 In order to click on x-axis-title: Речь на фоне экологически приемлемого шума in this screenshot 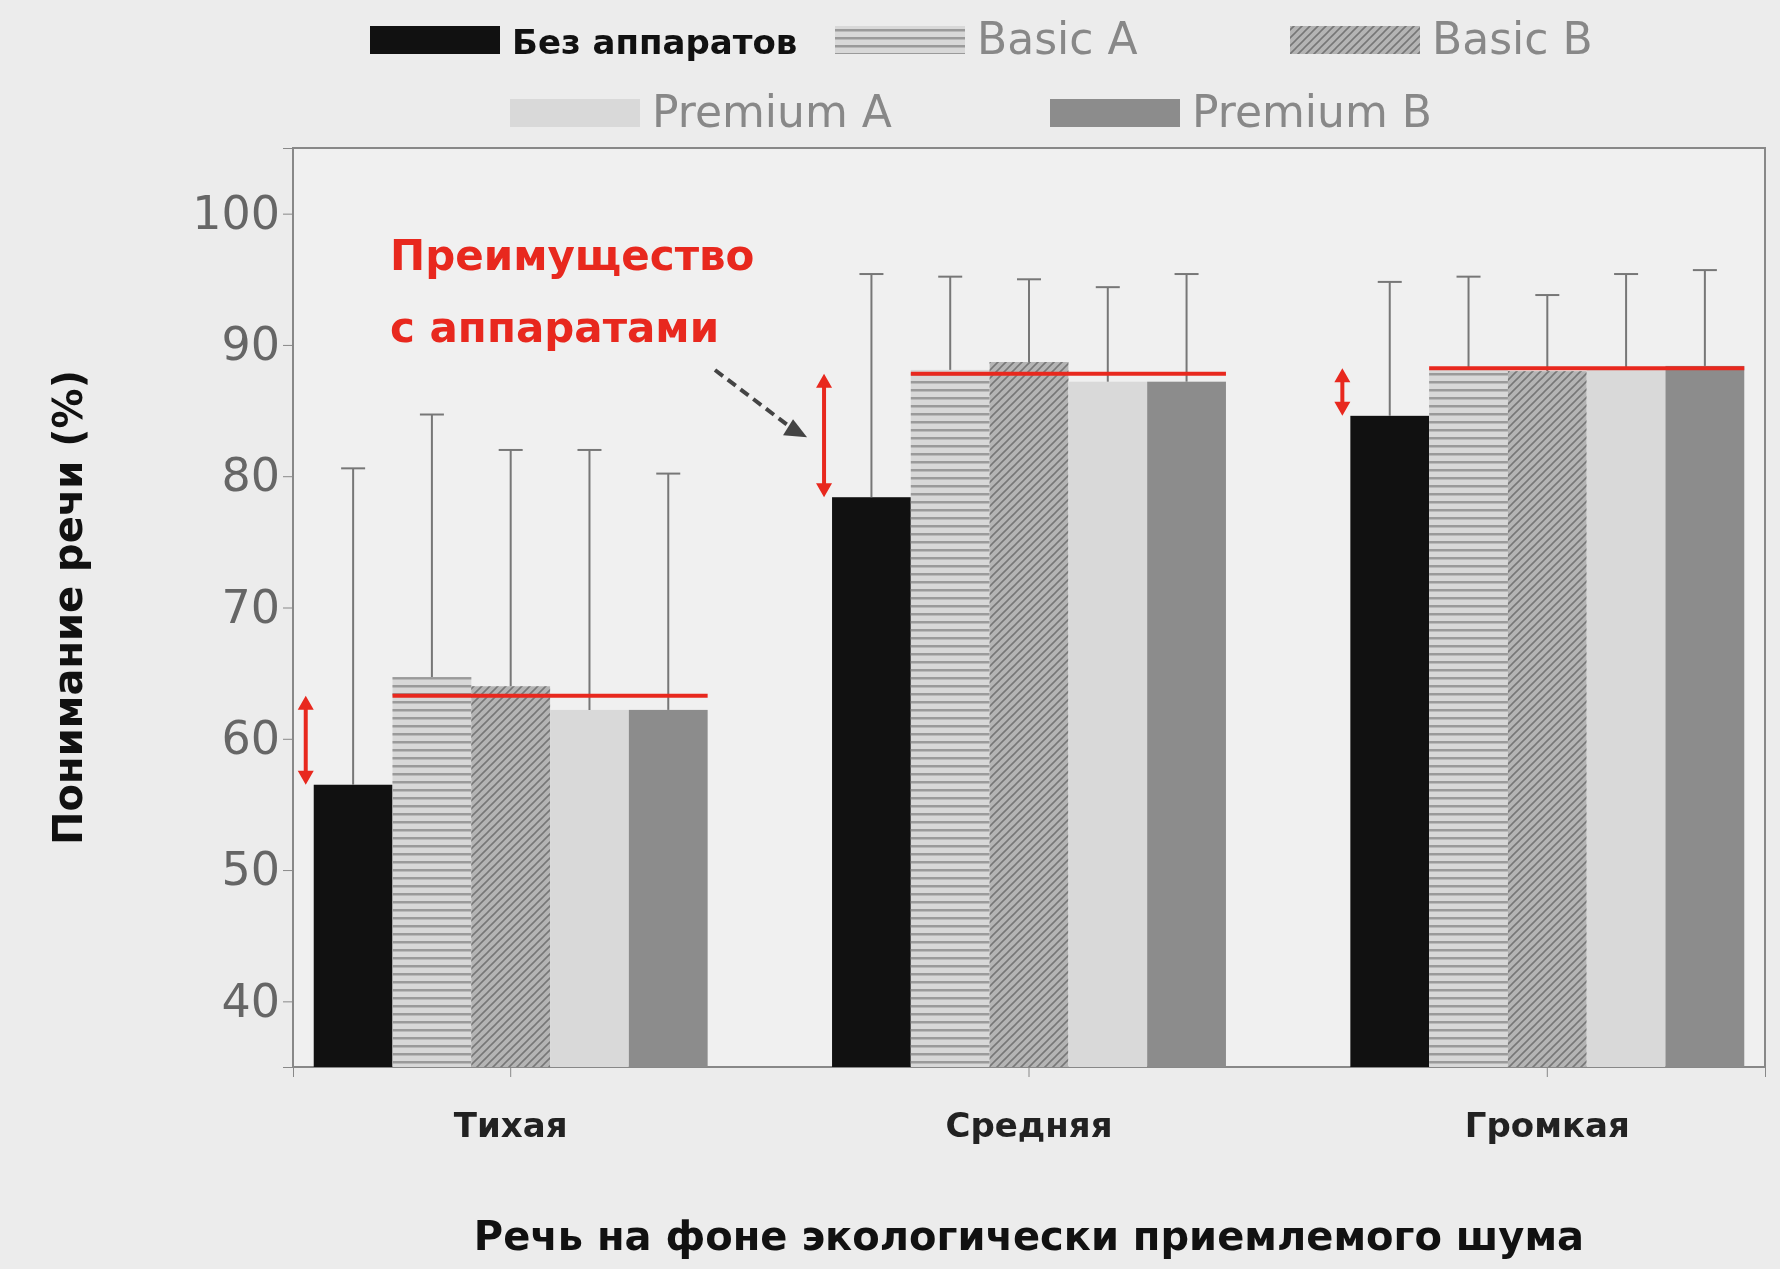, I will do `click(1029, 1236)`.